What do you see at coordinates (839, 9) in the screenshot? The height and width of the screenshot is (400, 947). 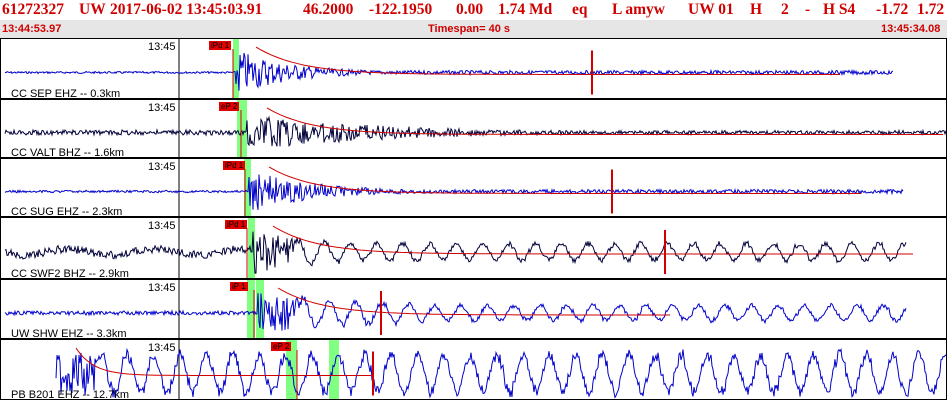 I see `quality: H S4` at bounding box center [839, 9].